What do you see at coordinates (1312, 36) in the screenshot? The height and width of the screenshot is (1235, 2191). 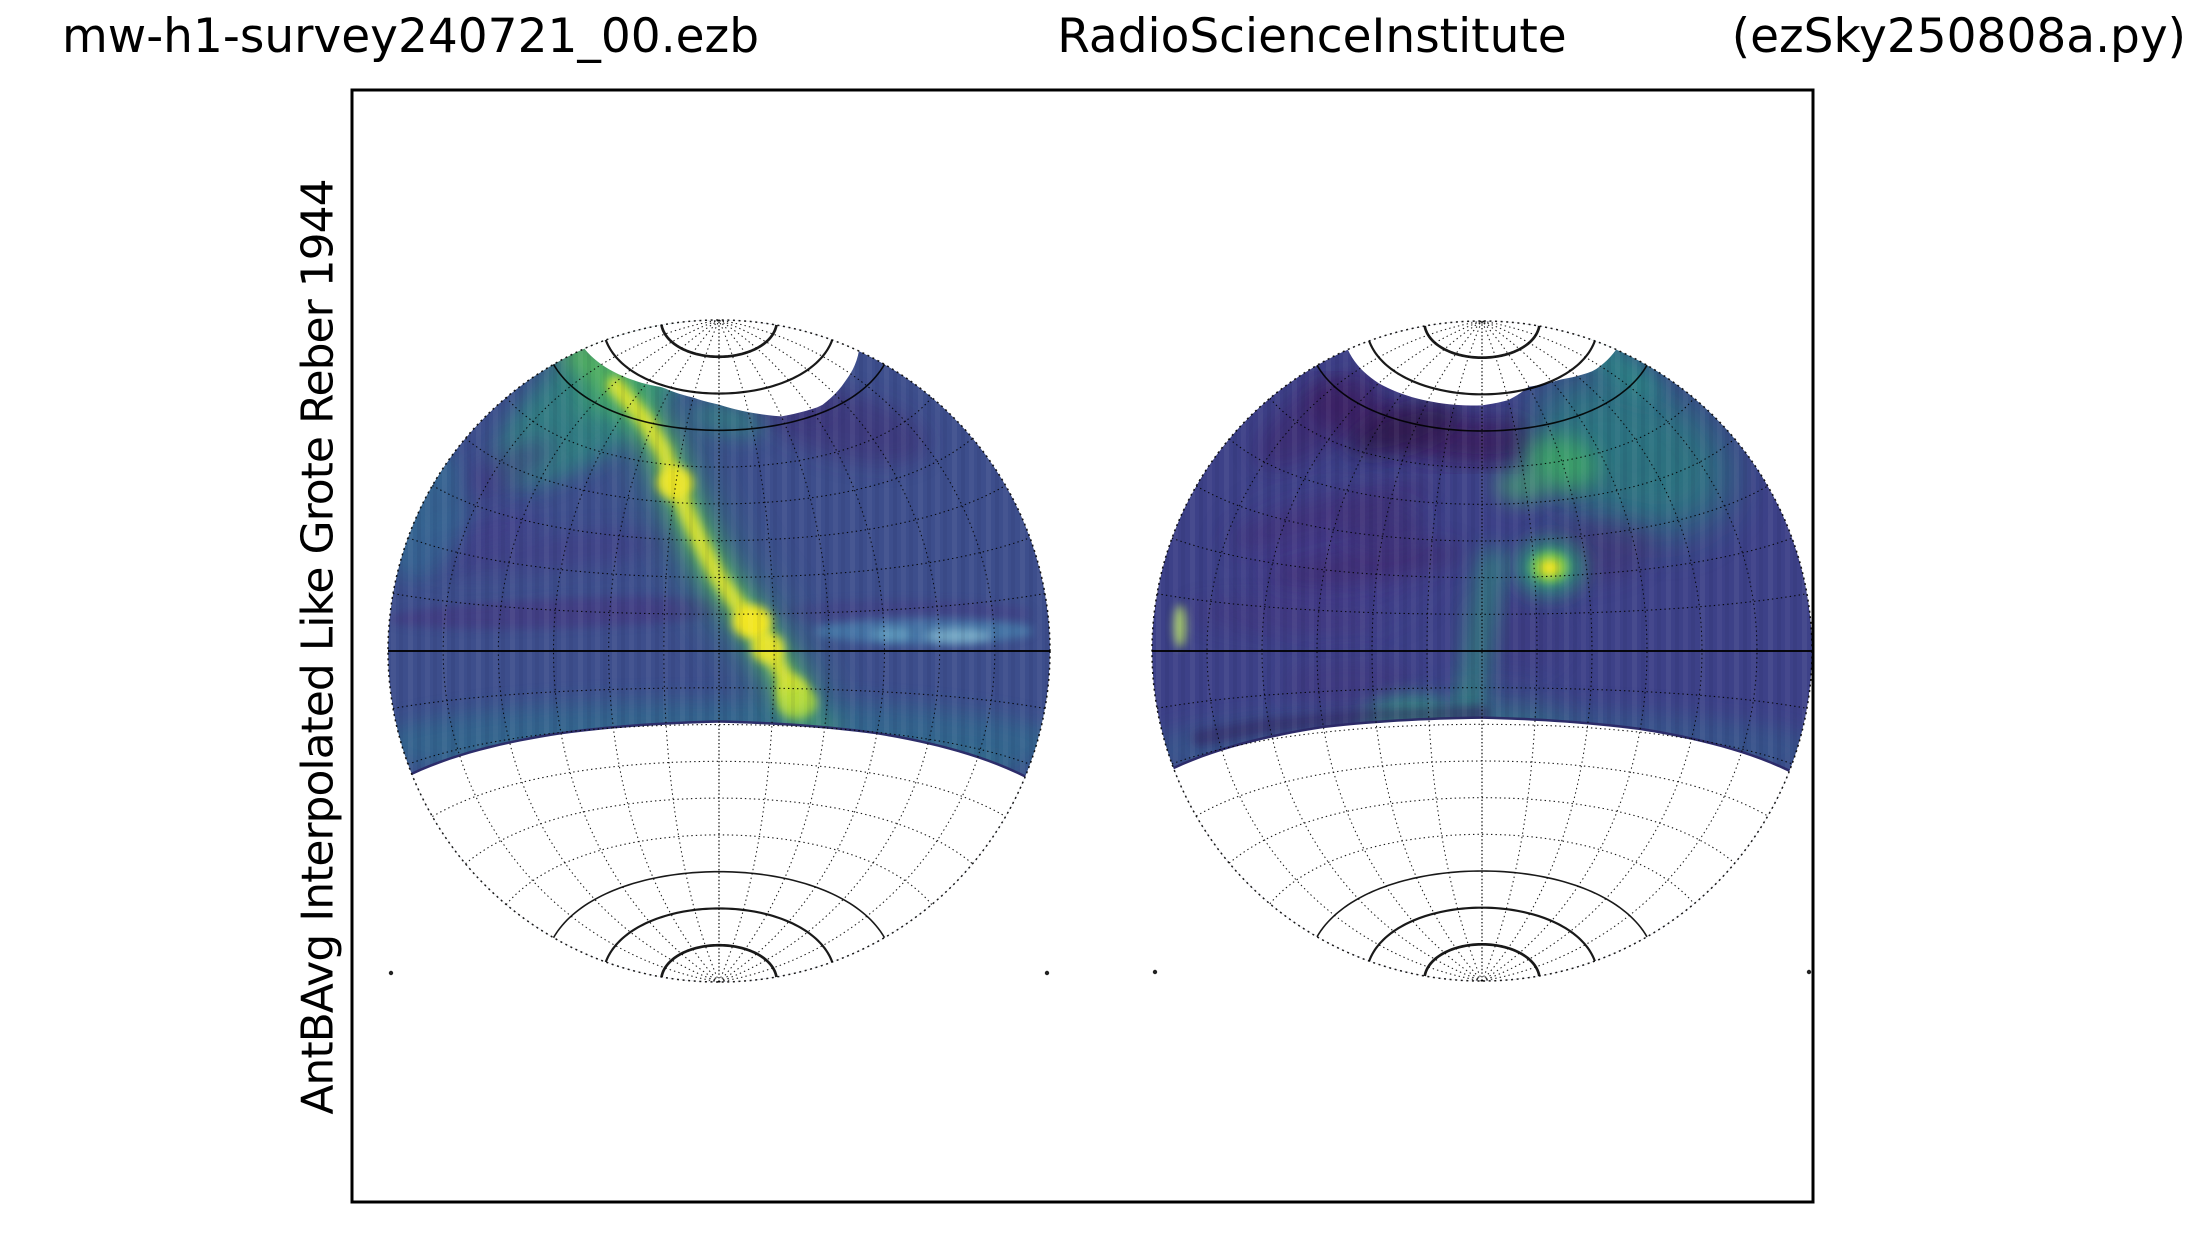 I see `institute-title: RadioScienceInstitute` at bounding box center [1312, 36].